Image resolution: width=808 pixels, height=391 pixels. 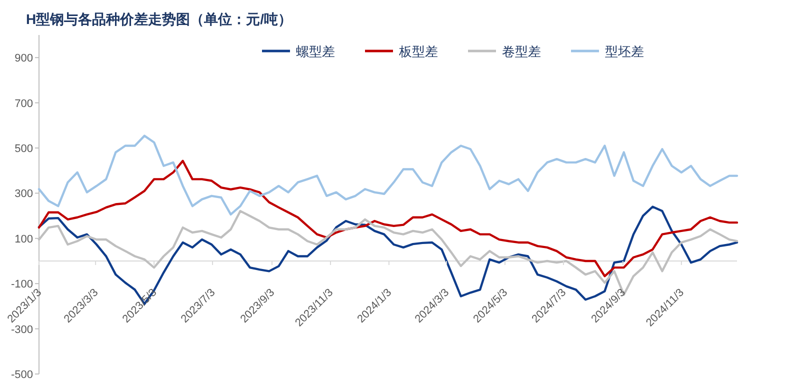 I want to click on chart-title: H型钢与各品种价差走势图（单位：元/吨）, so click(x=159, y=19).